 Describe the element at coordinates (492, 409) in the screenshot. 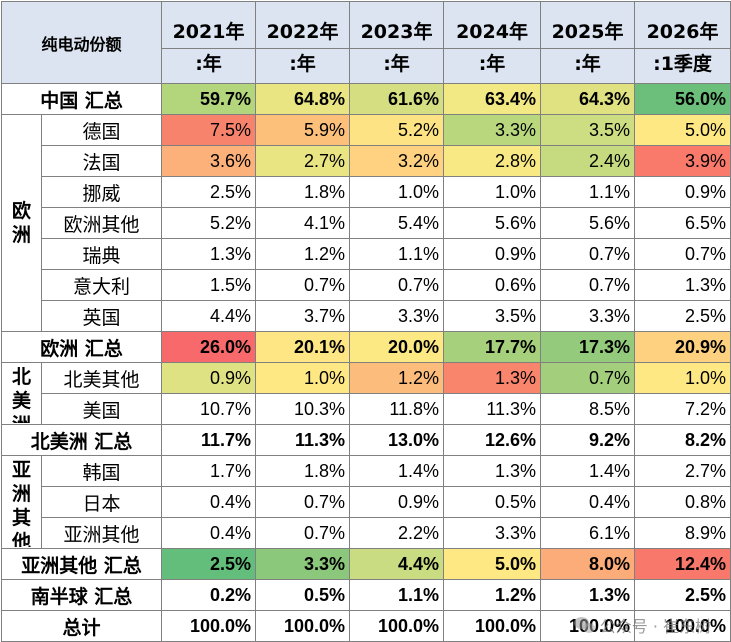

I see `value-cell: 11.3%` at that location.